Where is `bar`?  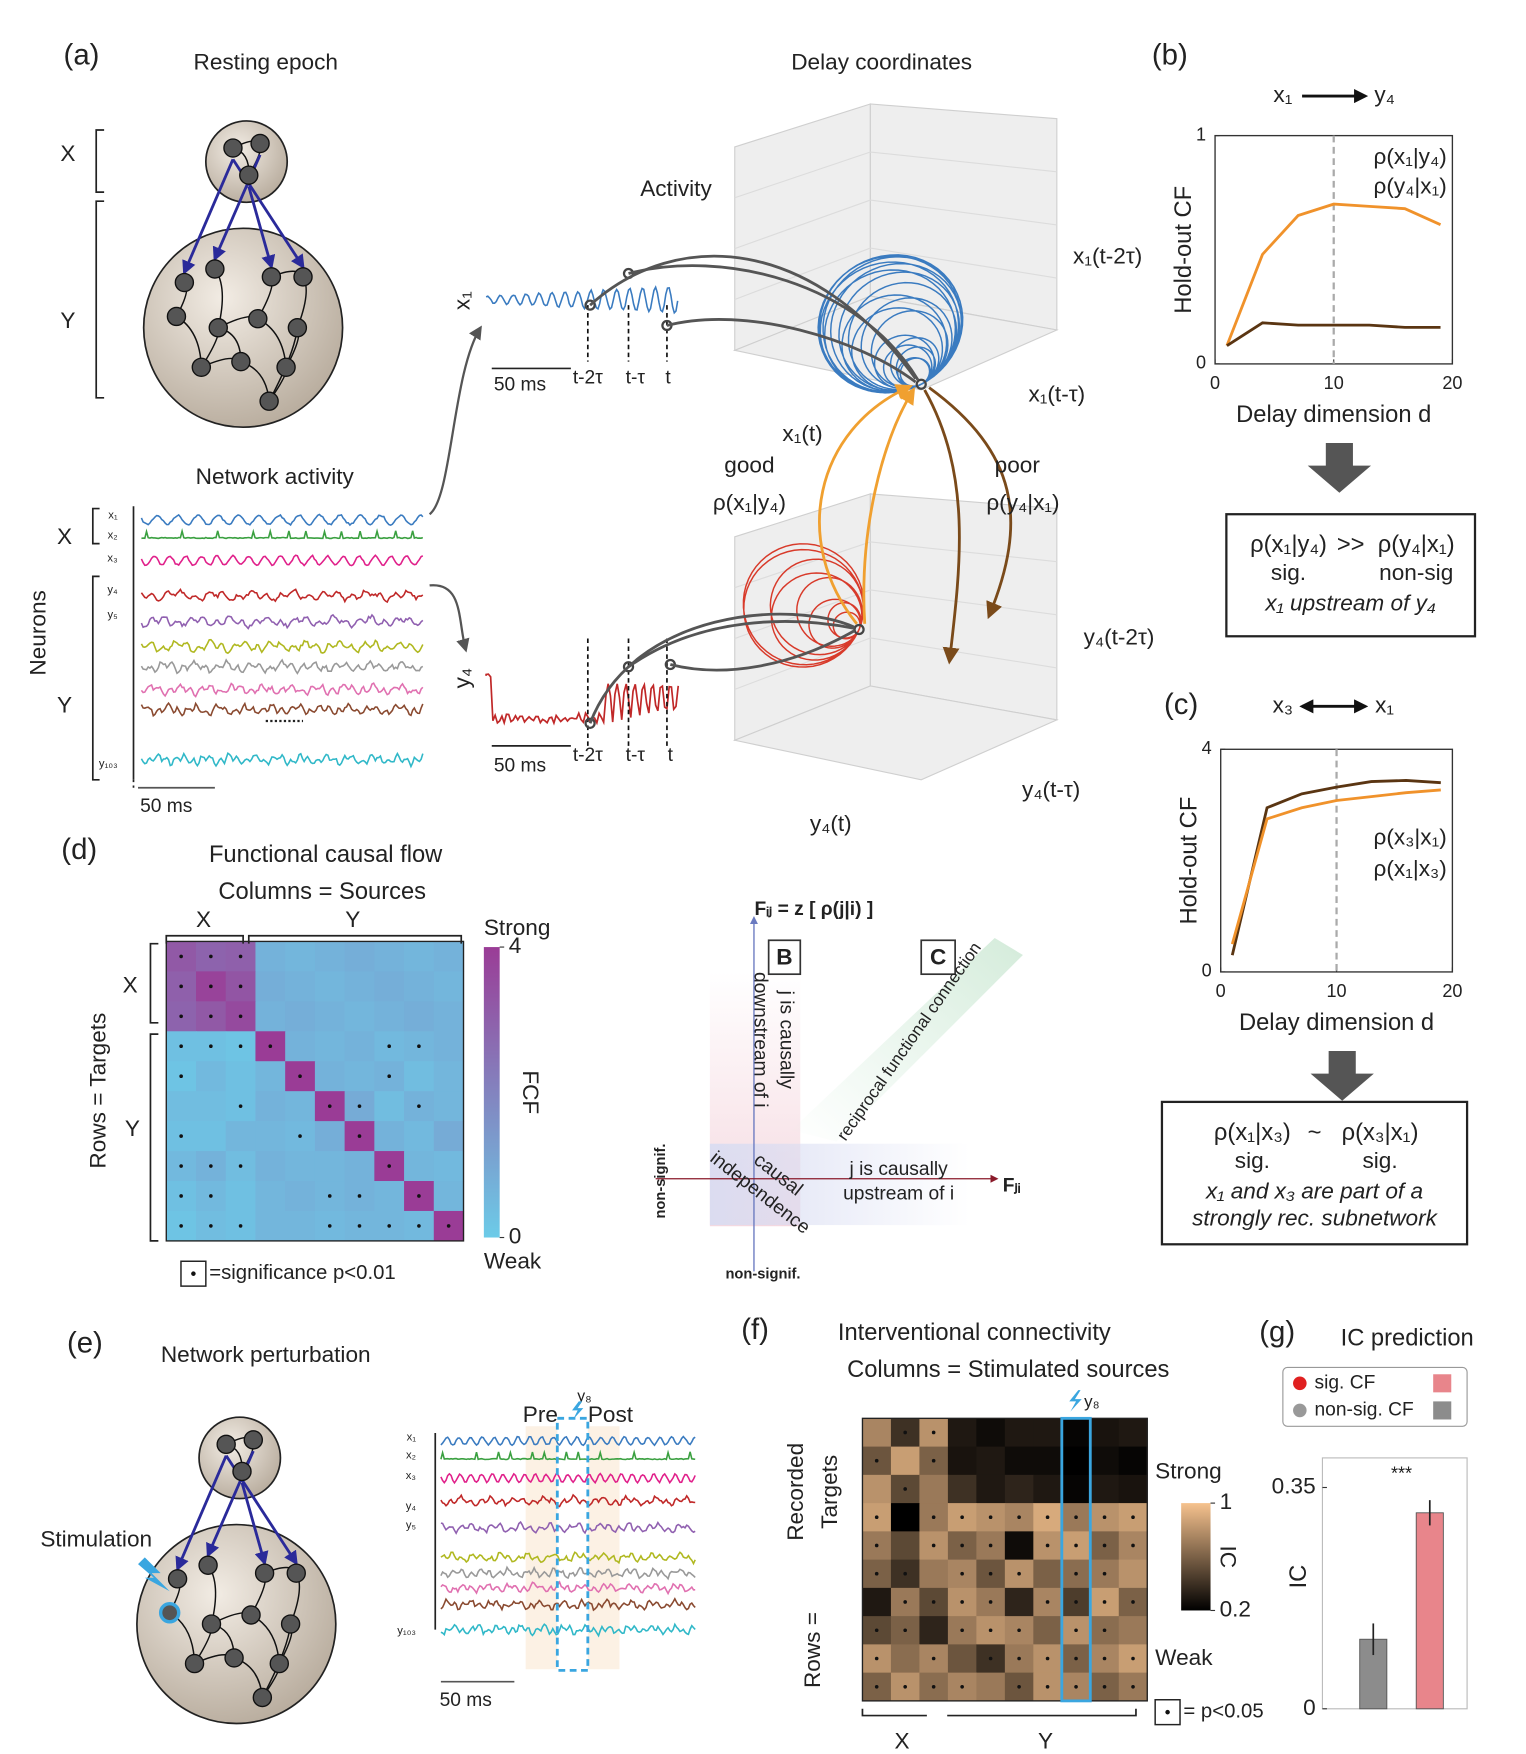 bar is located at coordinates (1429, 1611).